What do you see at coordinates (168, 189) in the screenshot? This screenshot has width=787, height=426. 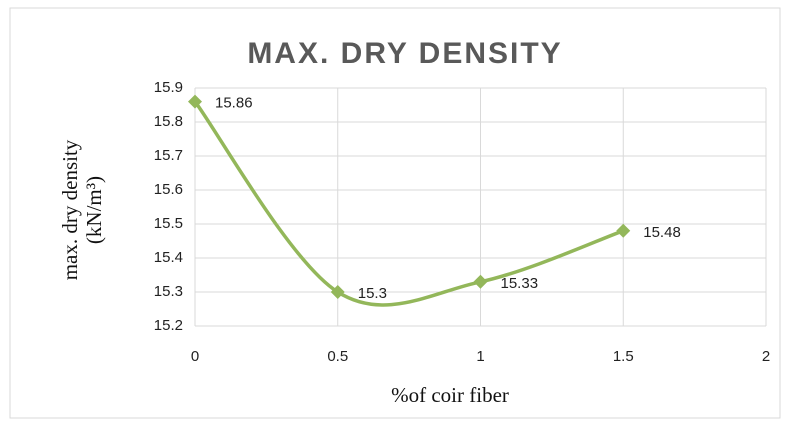 I see `y-tick-label: 15.6` at bounding box center [168, 189].